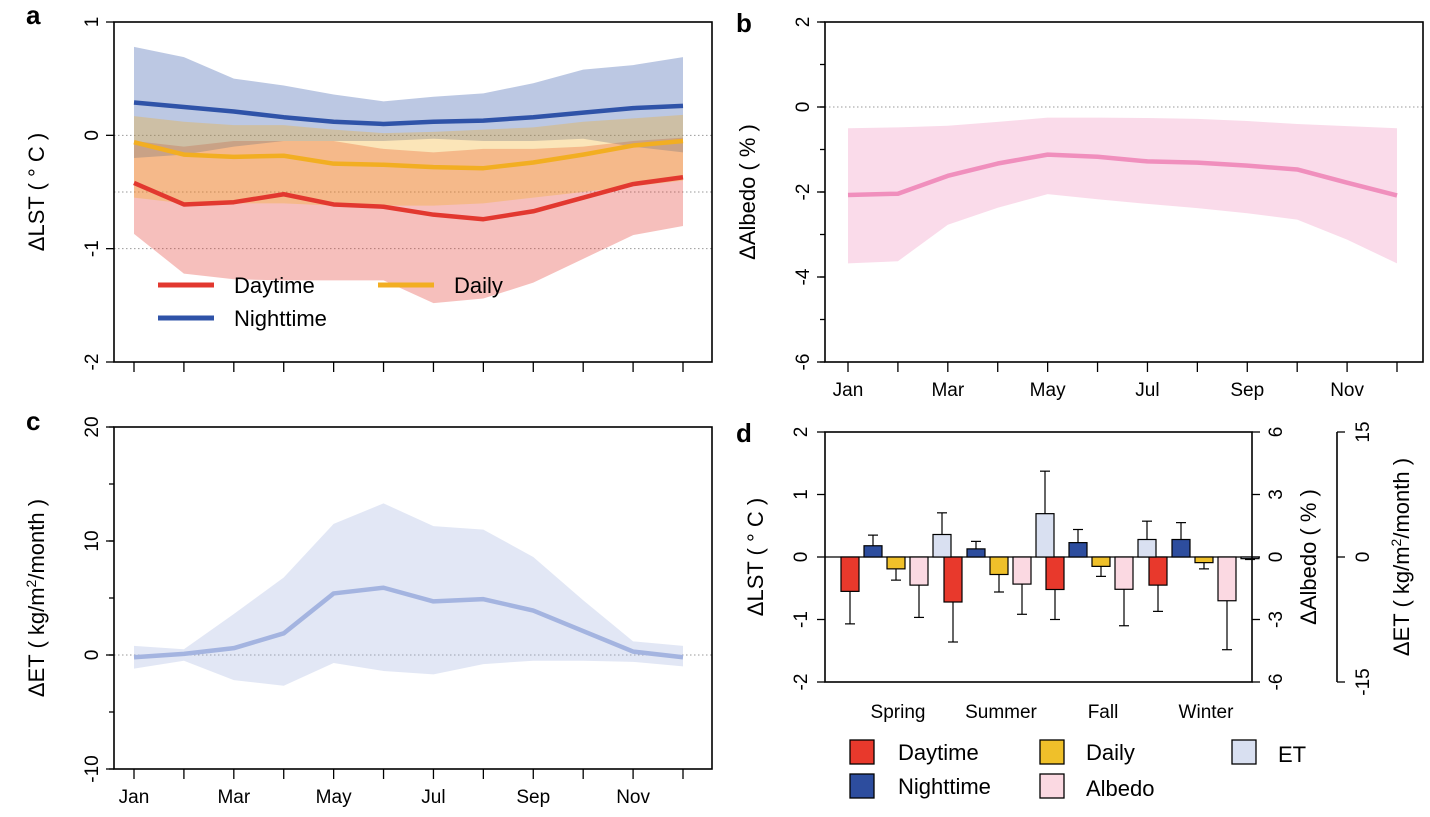  Describe the element at coordinates (744, 23) in the screenshot. I see `panel-label-b: b` at that location.